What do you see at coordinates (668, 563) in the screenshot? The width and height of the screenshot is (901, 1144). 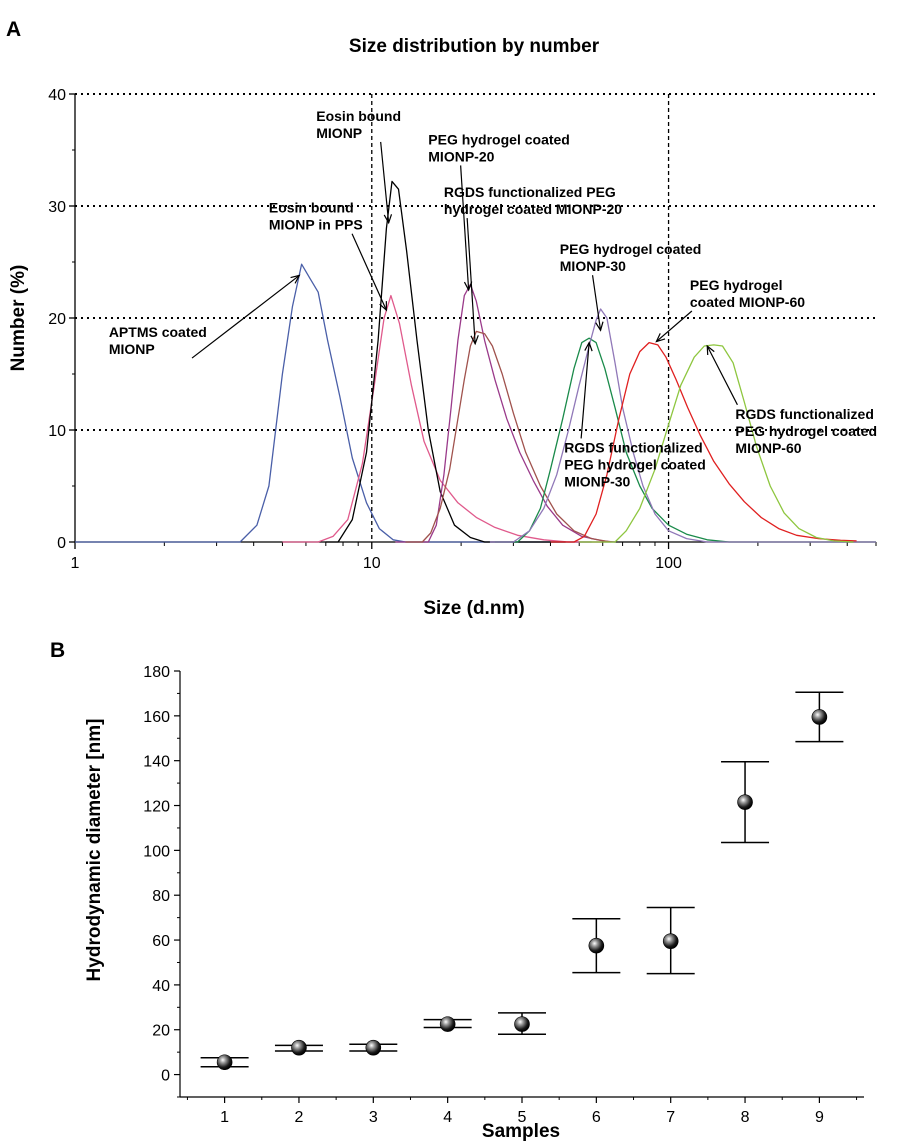 I see `x-tick-label: 100` at bounding box center [668, 563].